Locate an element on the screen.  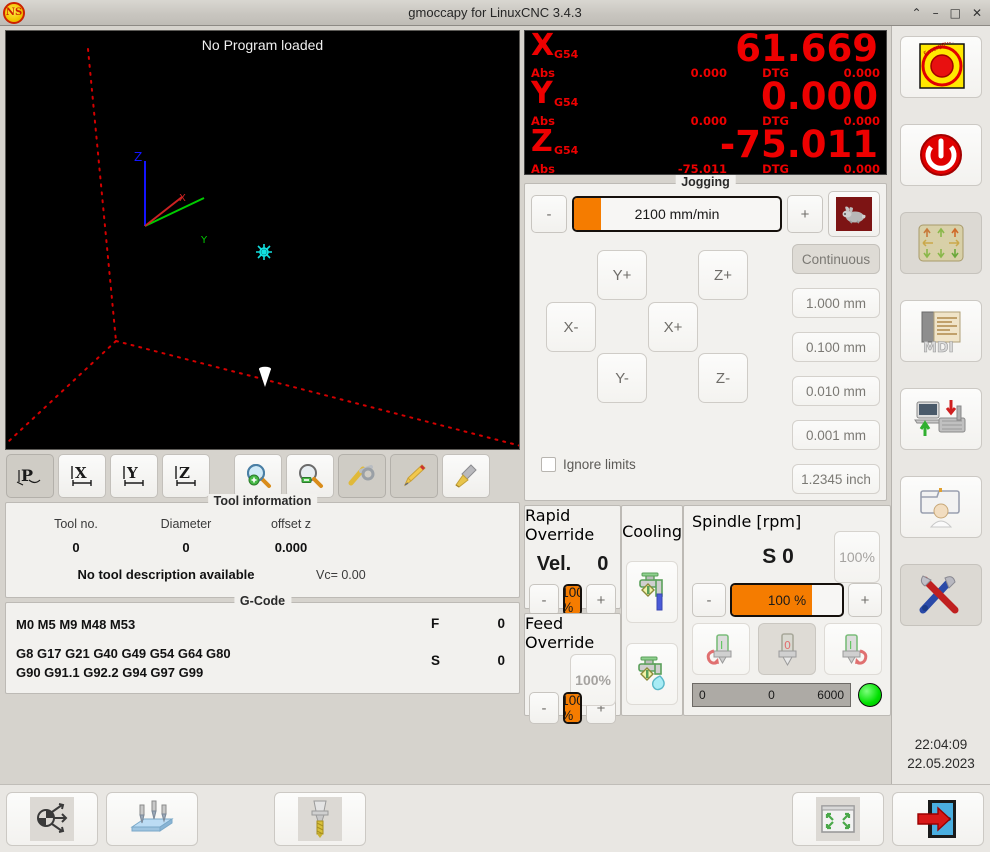
zoom-out-button is located at coordinates (310, 476).